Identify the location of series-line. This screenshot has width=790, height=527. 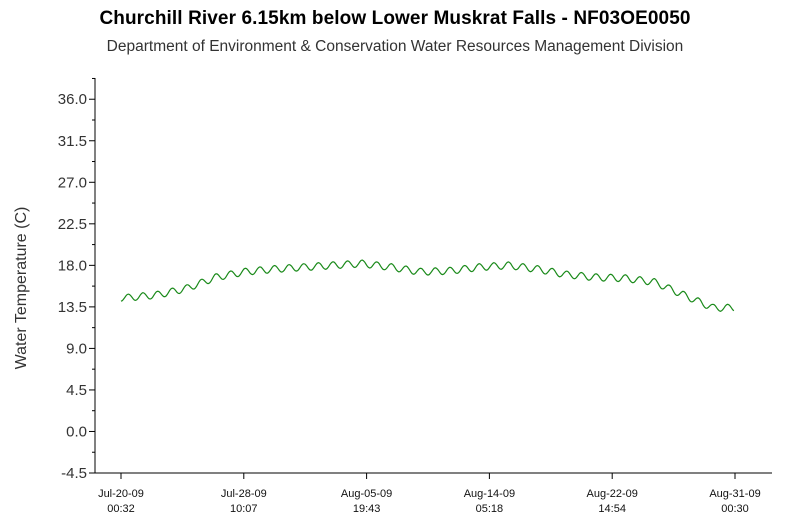
(427, 285).